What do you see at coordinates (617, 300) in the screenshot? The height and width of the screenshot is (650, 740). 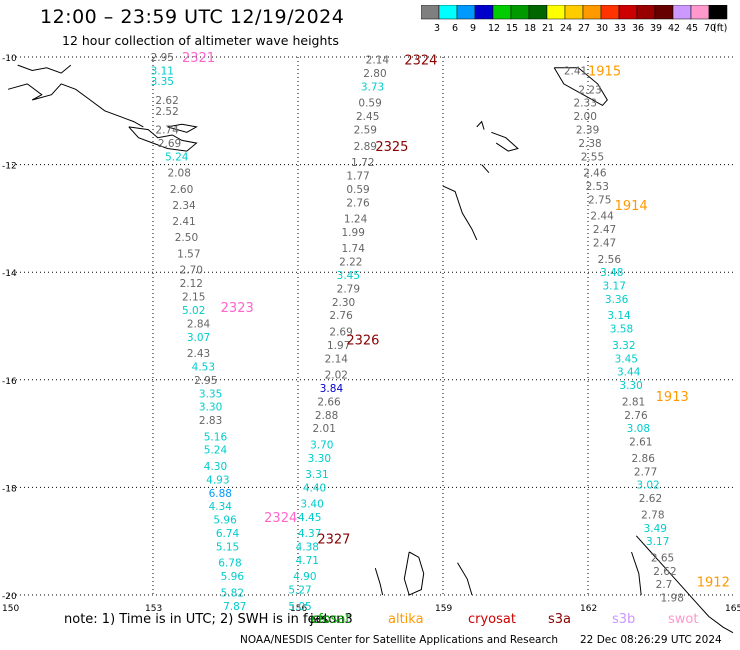 I see `swh-value: 3.36` at bounding box center [617, 300].